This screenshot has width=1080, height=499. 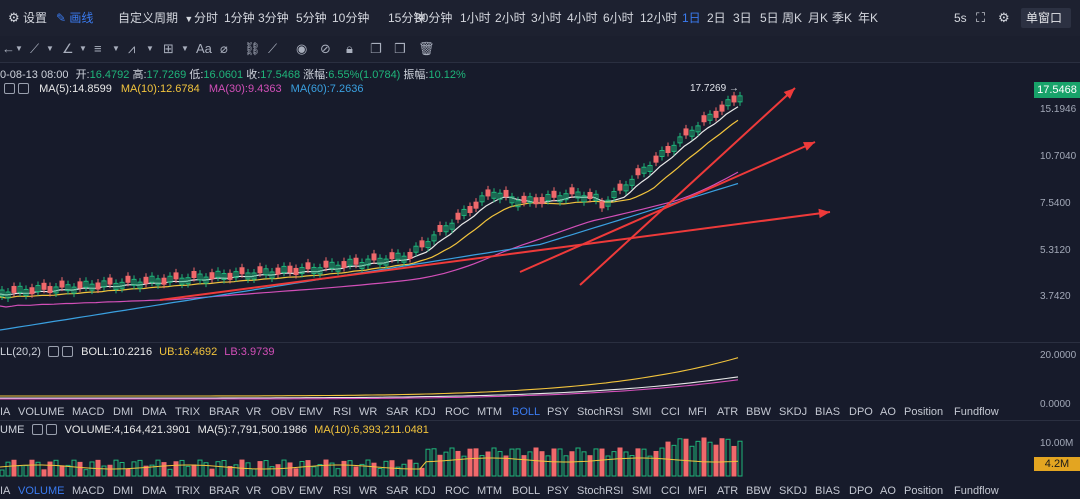 What do you see at coordinates (204, 48) in the screenshot?
I see `text-tool-button: Aa` at bounding box center [204, 48].